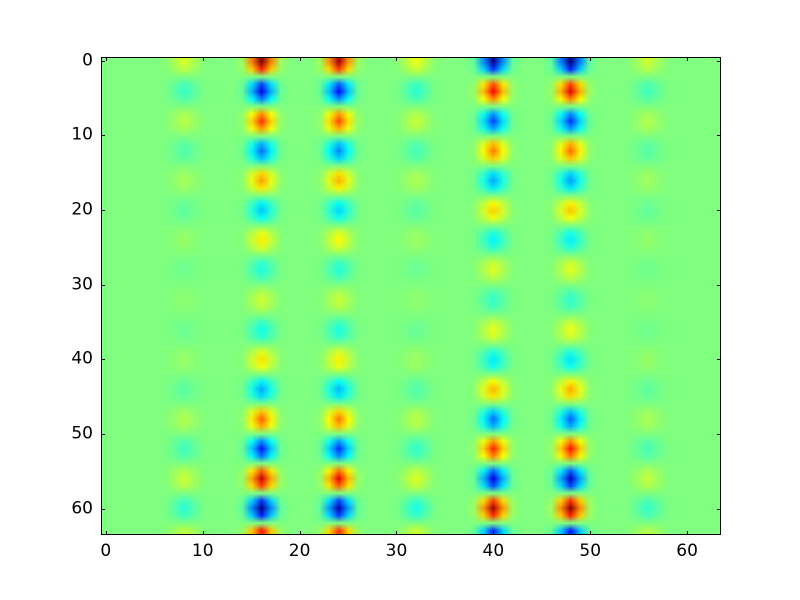 The height and width of the screenshot is (600, 800). What do you see at coordinates (106, 551) in the screenshot?
I see `x-tick-label: 0` at bounding box center [106, 551].